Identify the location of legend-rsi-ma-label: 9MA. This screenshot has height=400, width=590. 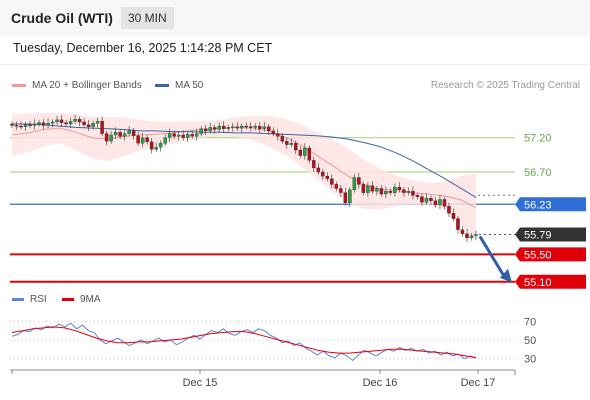
(90, 299).